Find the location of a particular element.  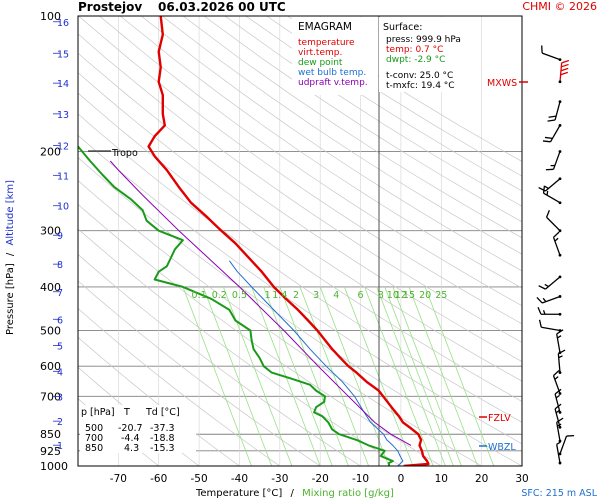

altitude-tick-label: 12 is located at coordinates (63, 147).